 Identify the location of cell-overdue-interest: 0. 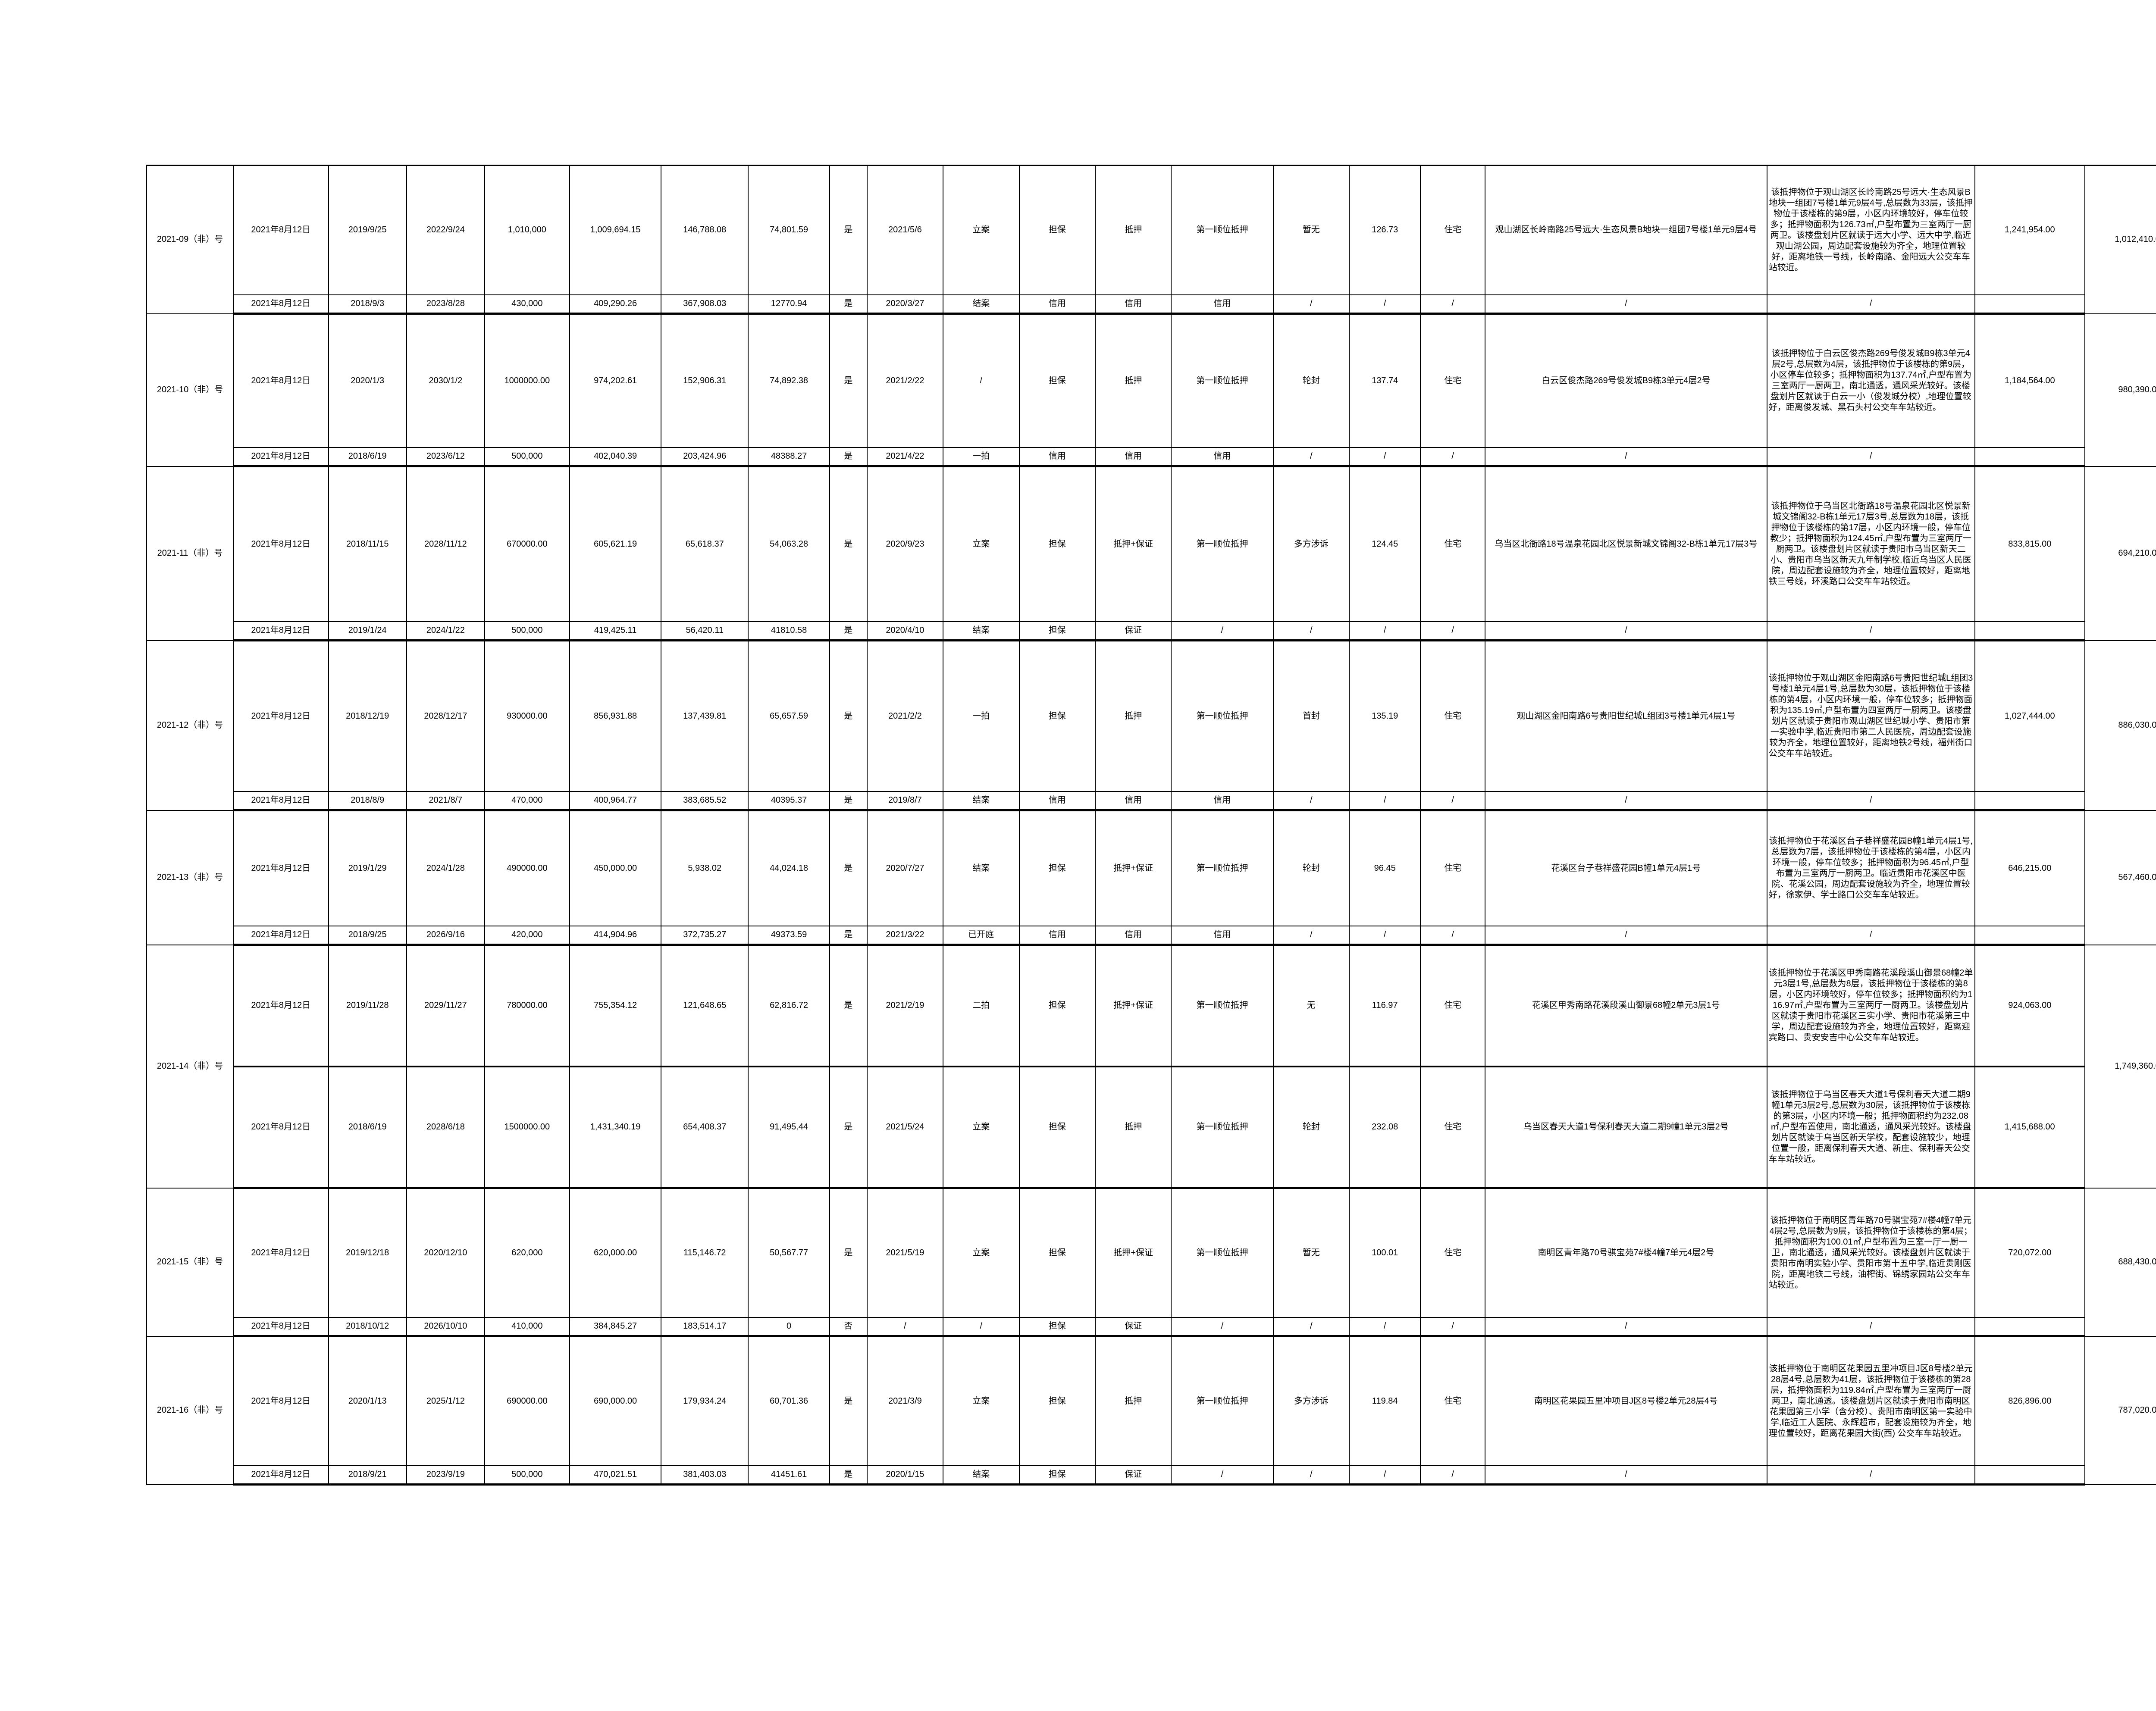
(789, 1327).